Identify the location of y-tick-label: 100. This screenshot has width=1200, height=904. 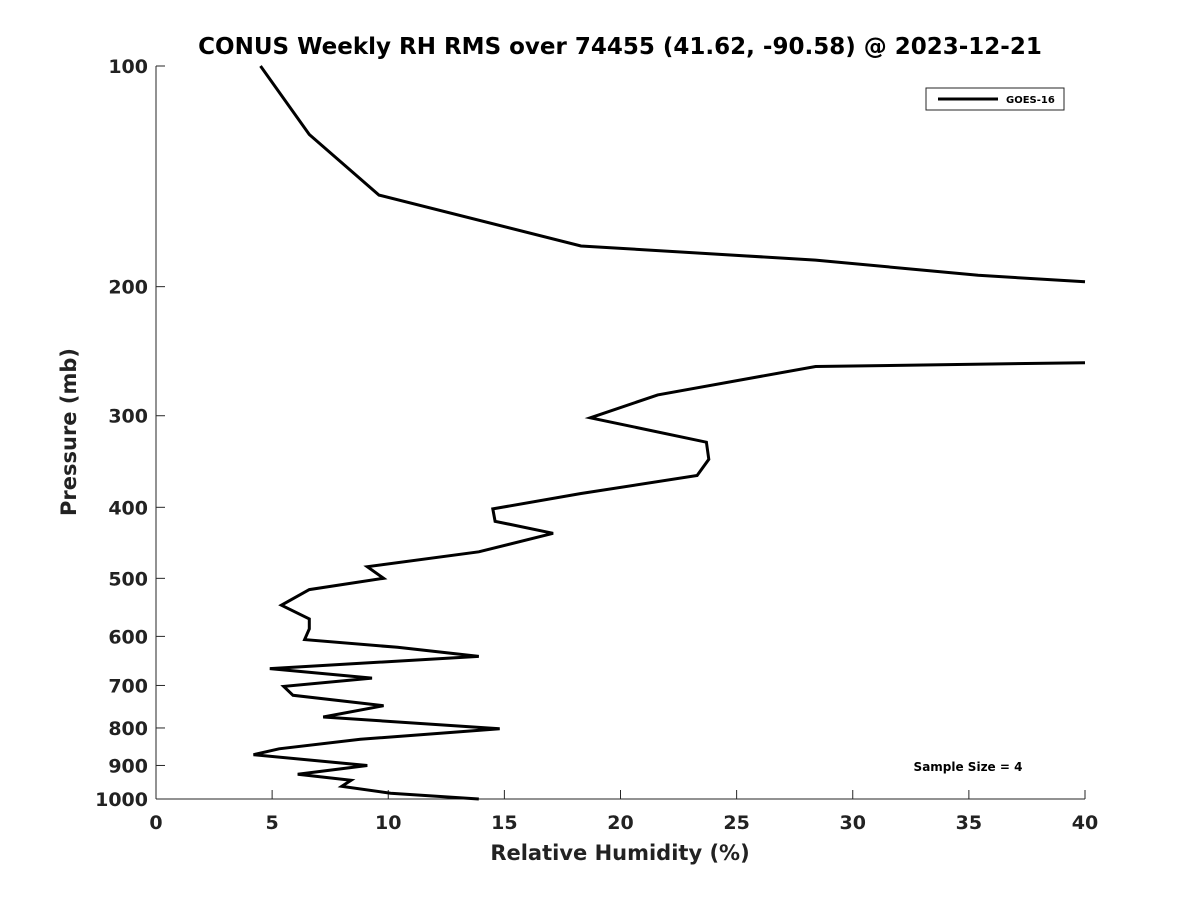
(128, 67).